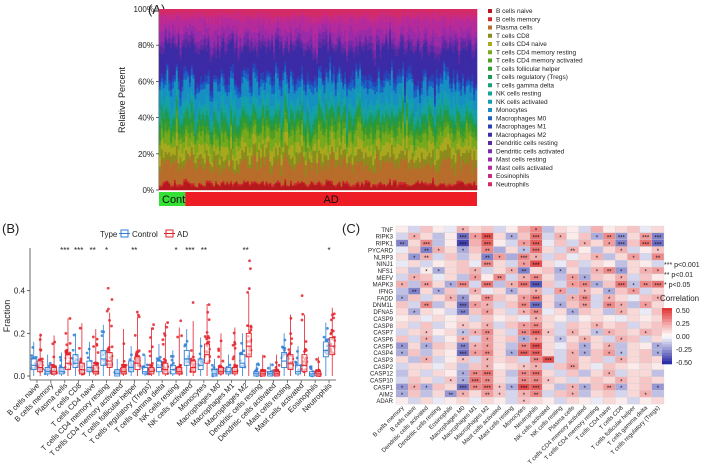 This screenshot has width=702, height=466. What do you see at coordinates (20, 333) in the screenshot?
I see `y-tick-label: 0.2` at bounding box center [20, 333].